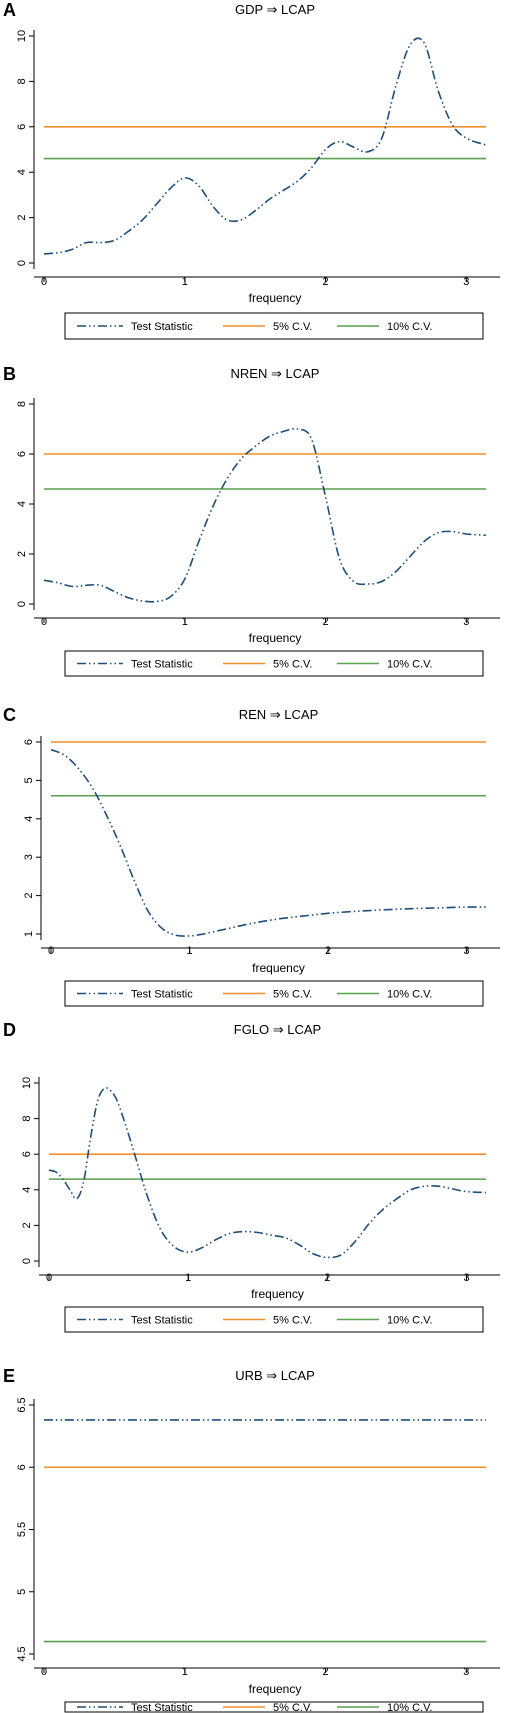 This screenshot has height=1713, width=519. What do you see at coordinates (22, 1404) in the screenshot?
I see `y-tick-label: 6.5` at bounding box center [22, 1404].